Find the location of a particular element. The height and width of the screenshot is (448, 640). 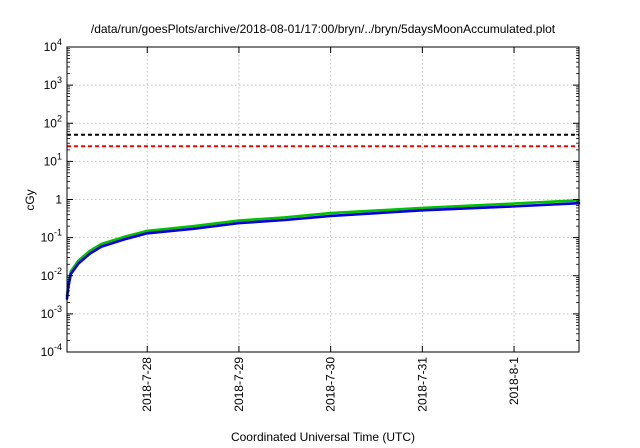

y-tick-label: 10⁴ is located at coordinates (53, 45).